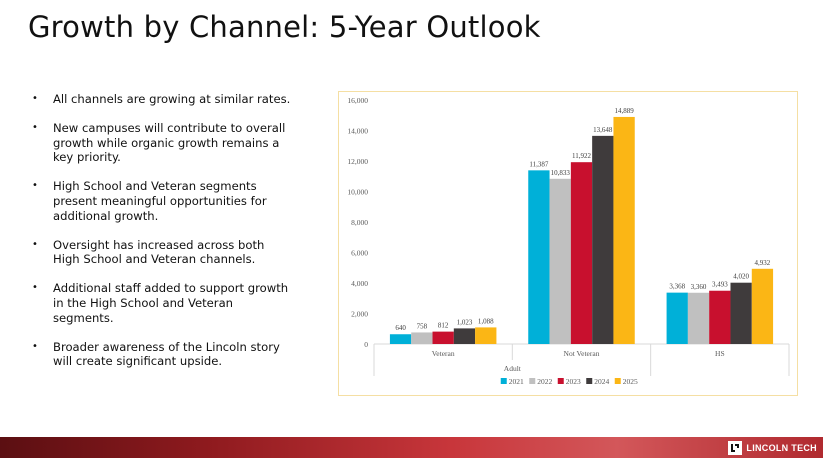 This screenshot has width=823, height=458. Describe the element at coordinates (617, 381) in the screenshot. I see `legend-swatch-2025` at that location.